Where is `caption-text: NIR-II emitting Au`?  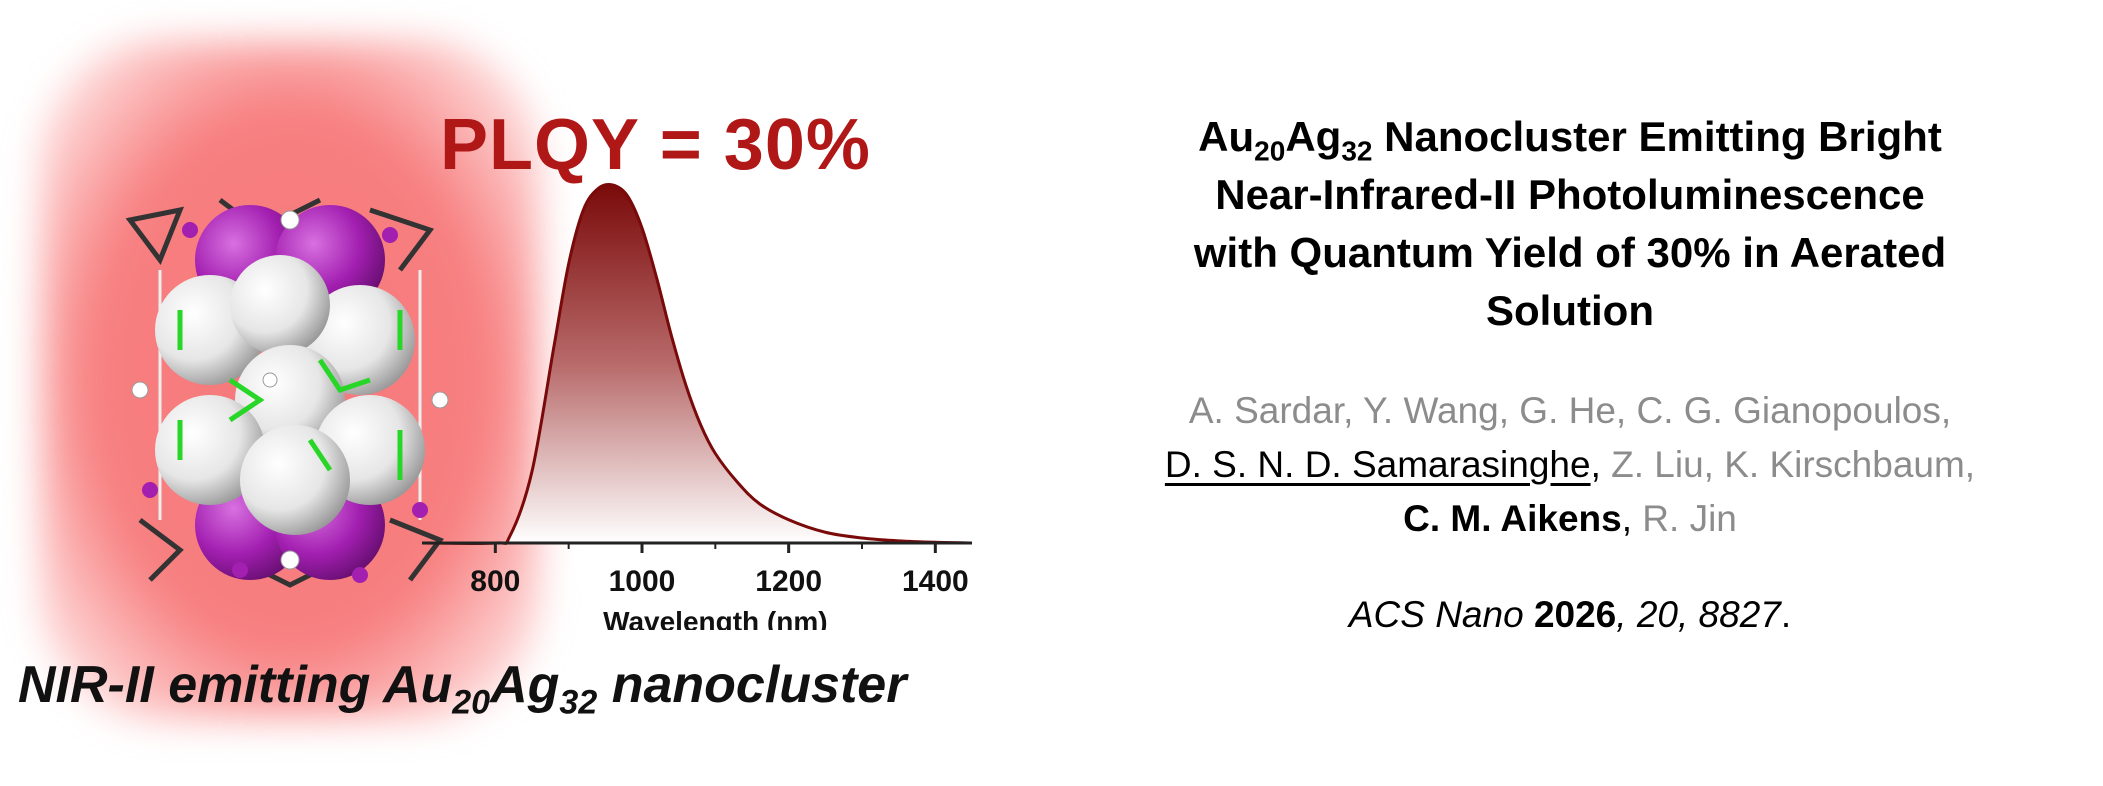
caption-text: NIR-II emitting Au is located at coordinates (235, 685).